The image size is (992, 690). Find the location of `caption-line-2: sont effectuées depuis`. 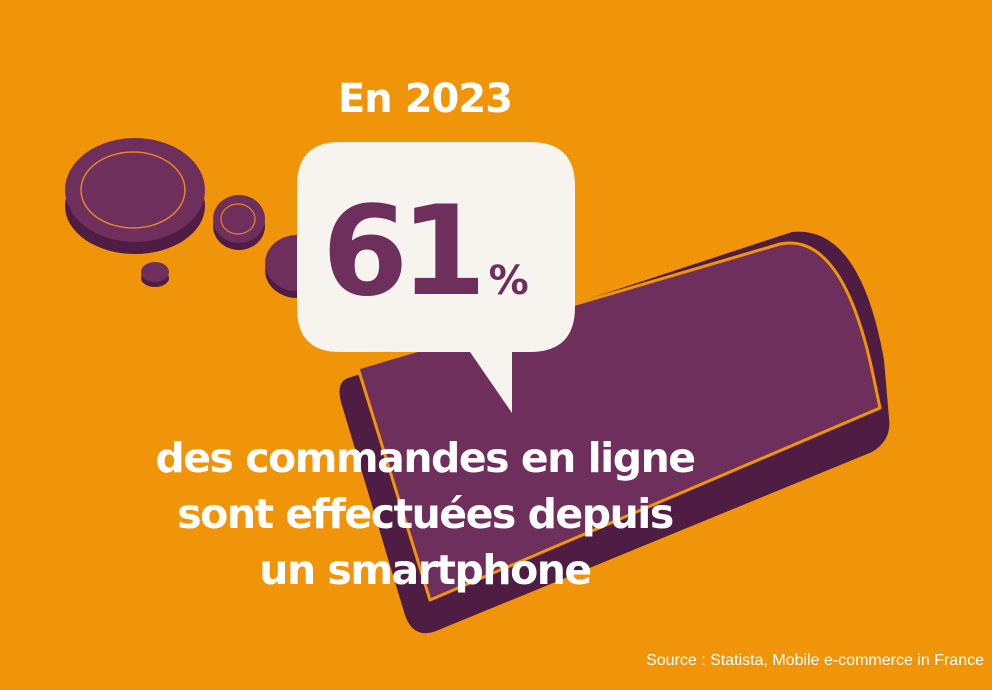

caption-line-2: sont effectuées depuis is located at coordinates (425, 514).